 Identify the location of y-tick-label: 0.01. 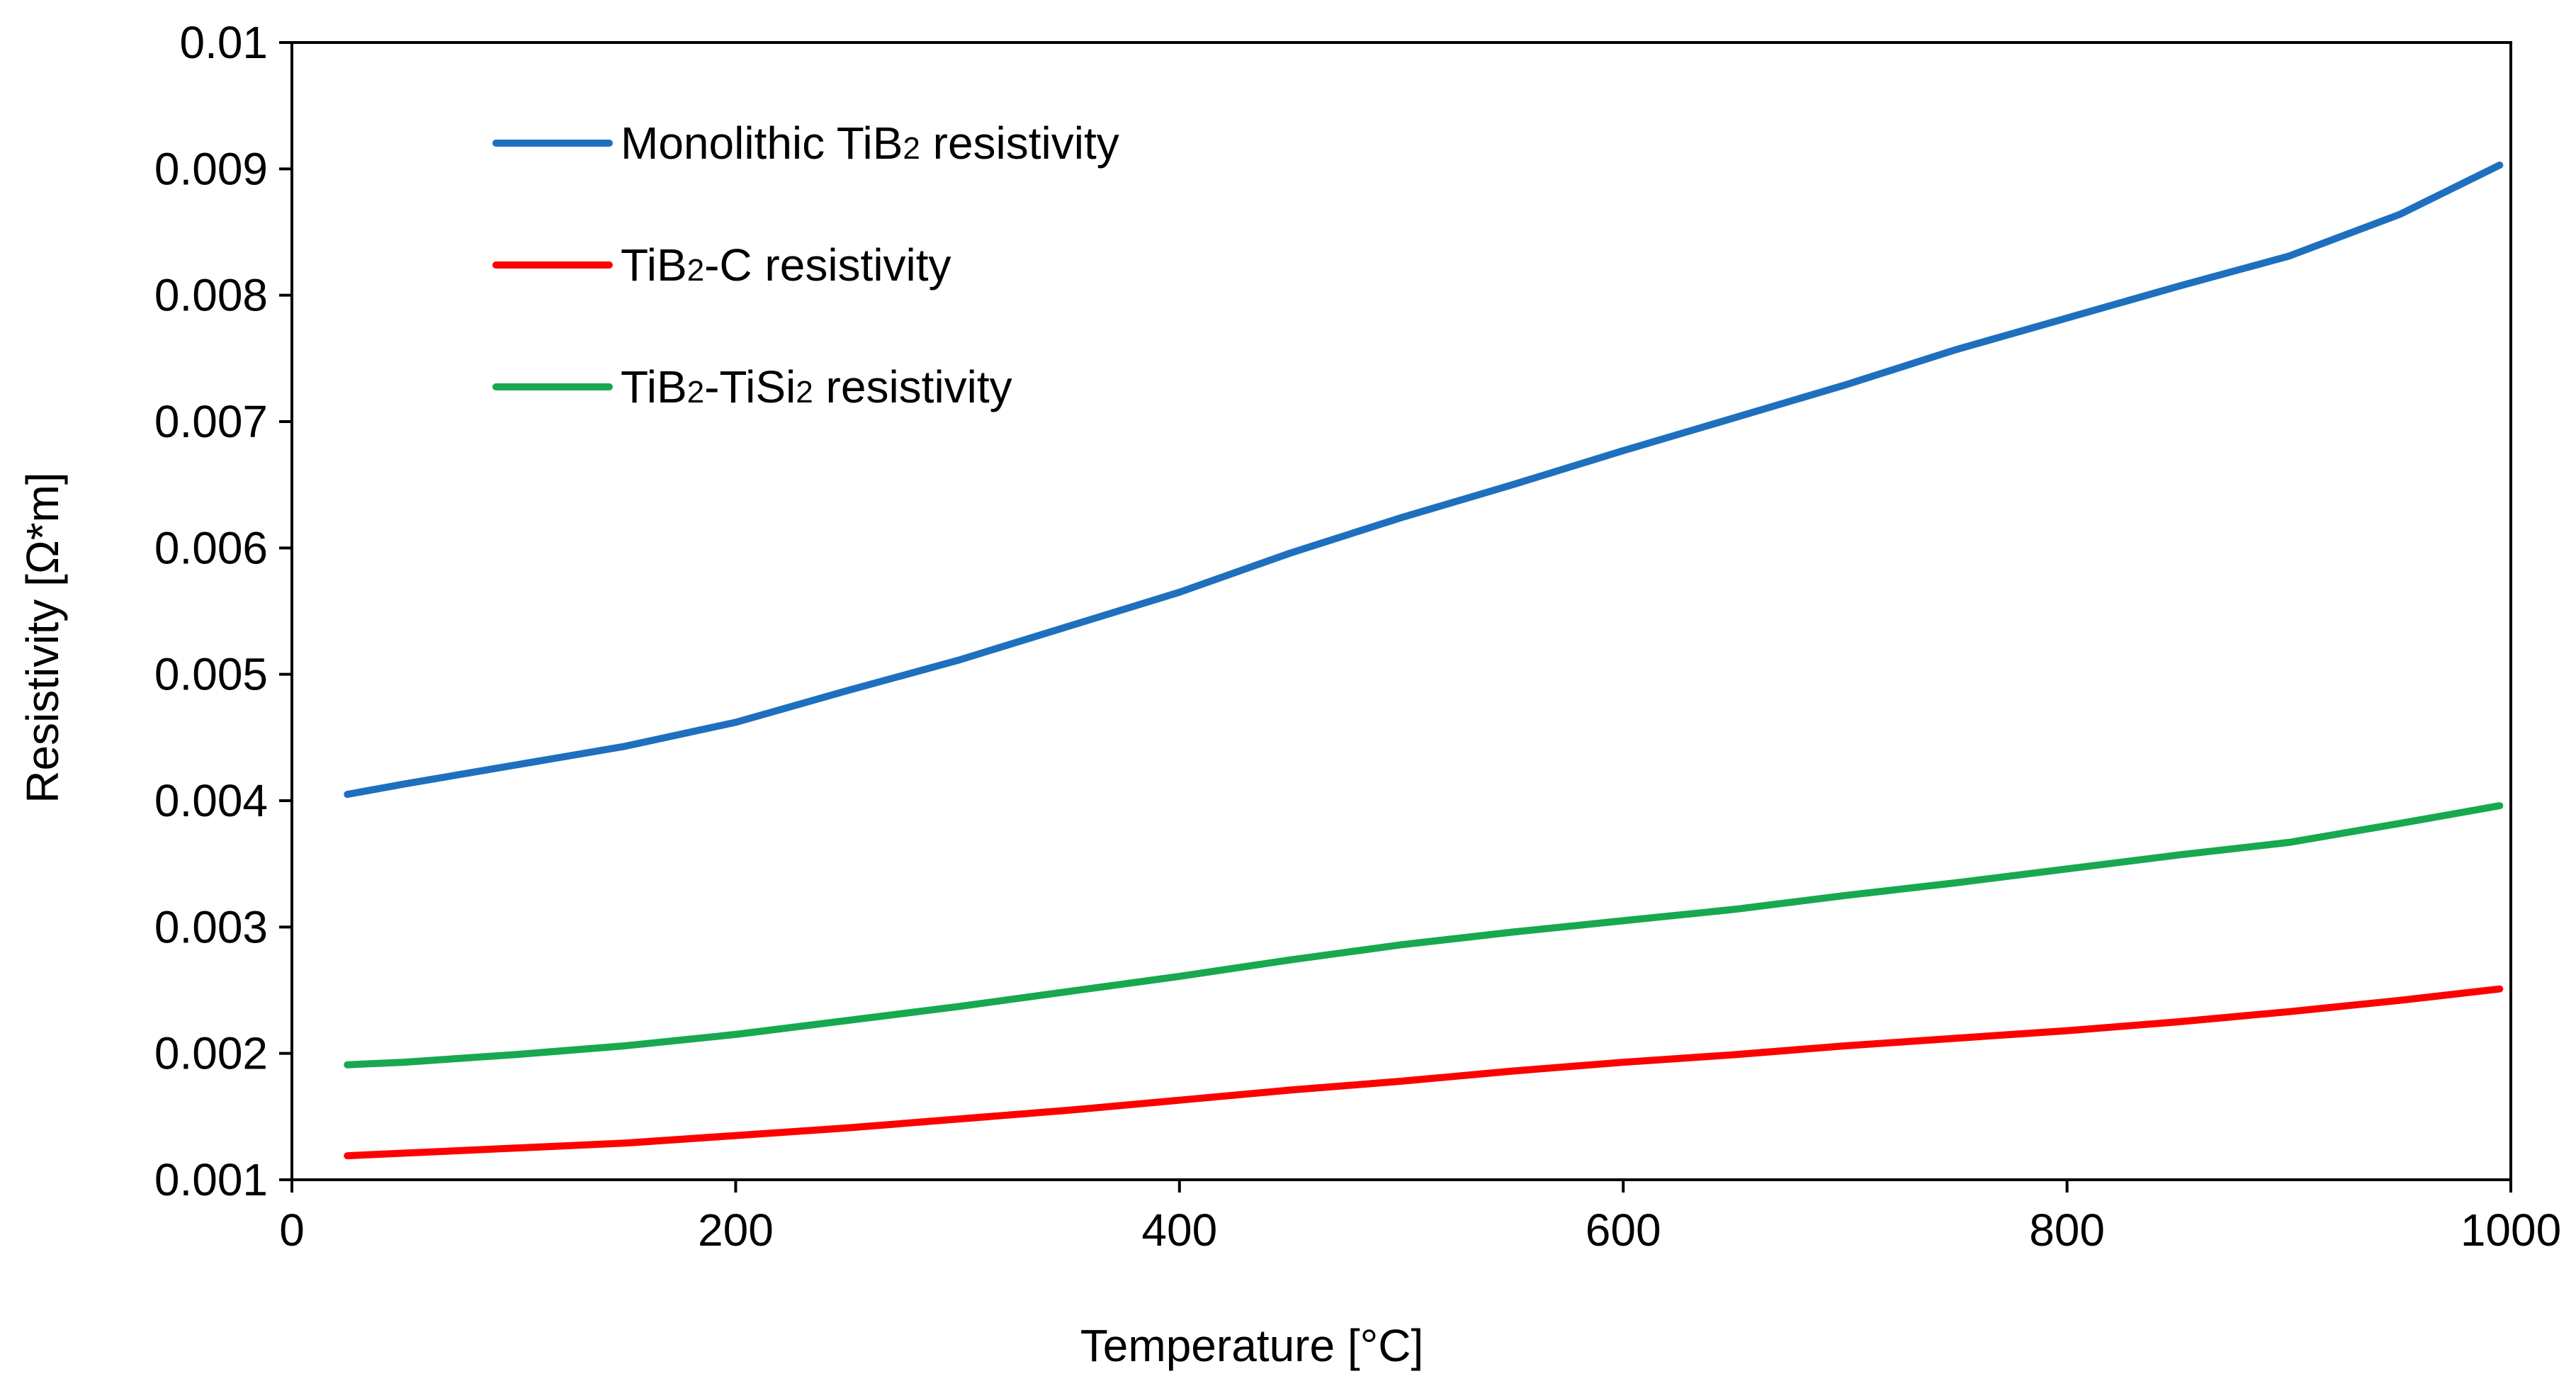
(223, 42).